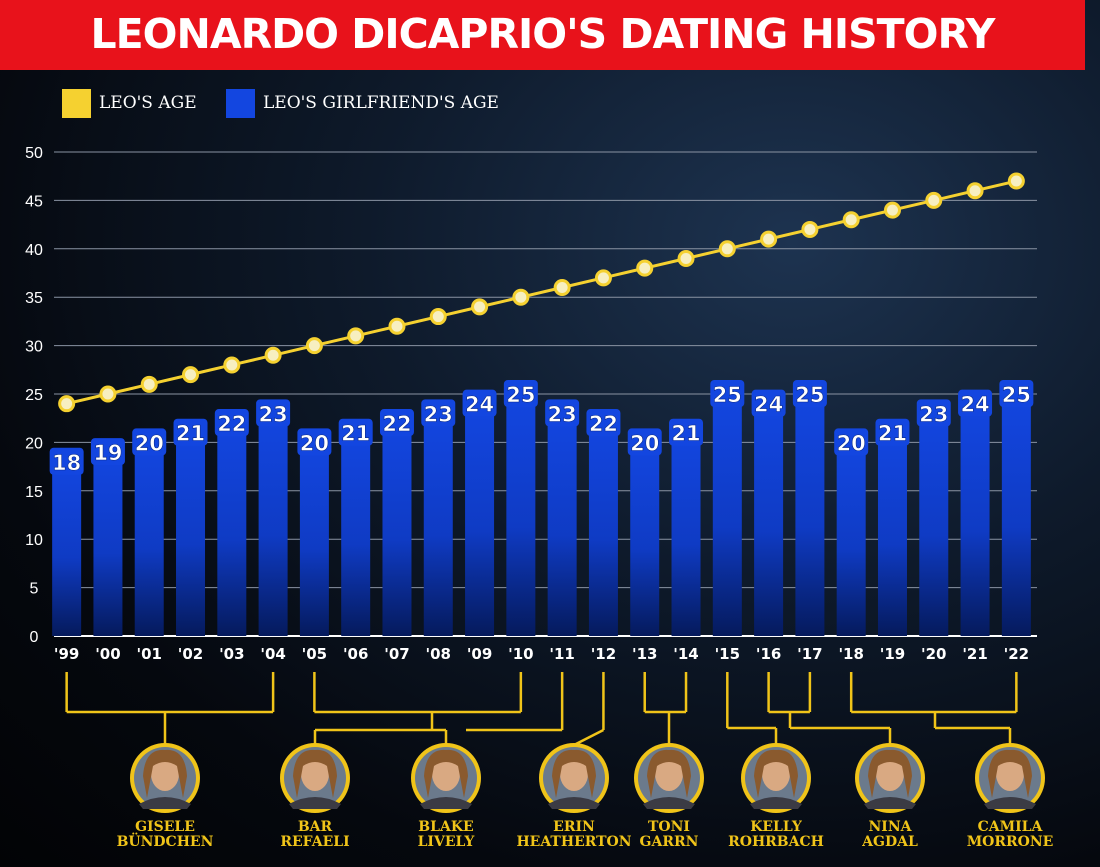 Image resolution: width=1100 pixels, height=867 pixels. Describe the element at coordinates (669, 827) in the screenshot. I see `girlfriend-name-line: TONI` at that location.